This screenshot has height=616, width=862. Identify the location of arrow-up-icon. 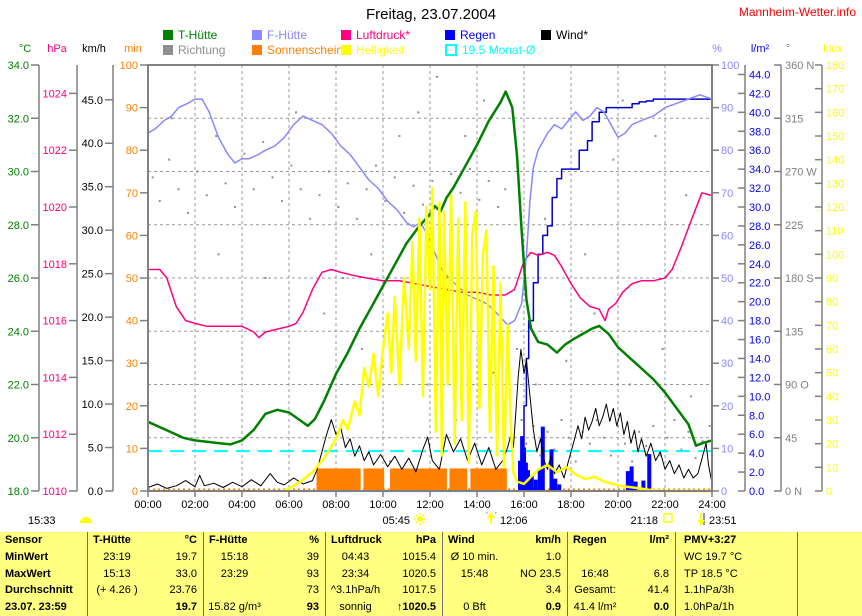
(491, 518).